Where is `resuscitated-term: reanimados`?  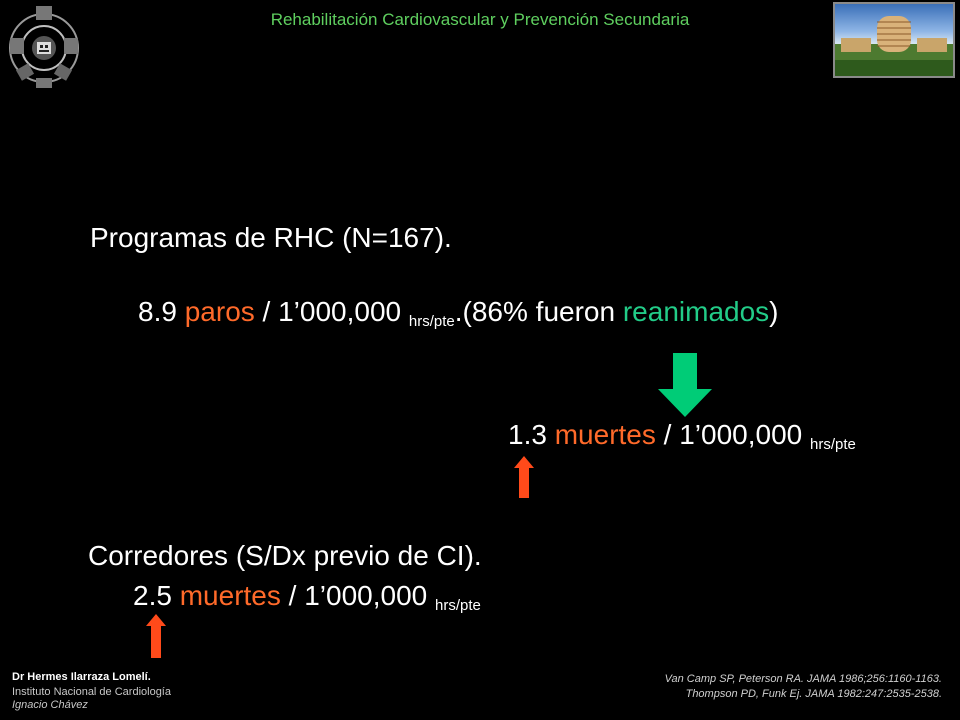 resuscitated-term: reanimados is located at coordinates (696, 311).